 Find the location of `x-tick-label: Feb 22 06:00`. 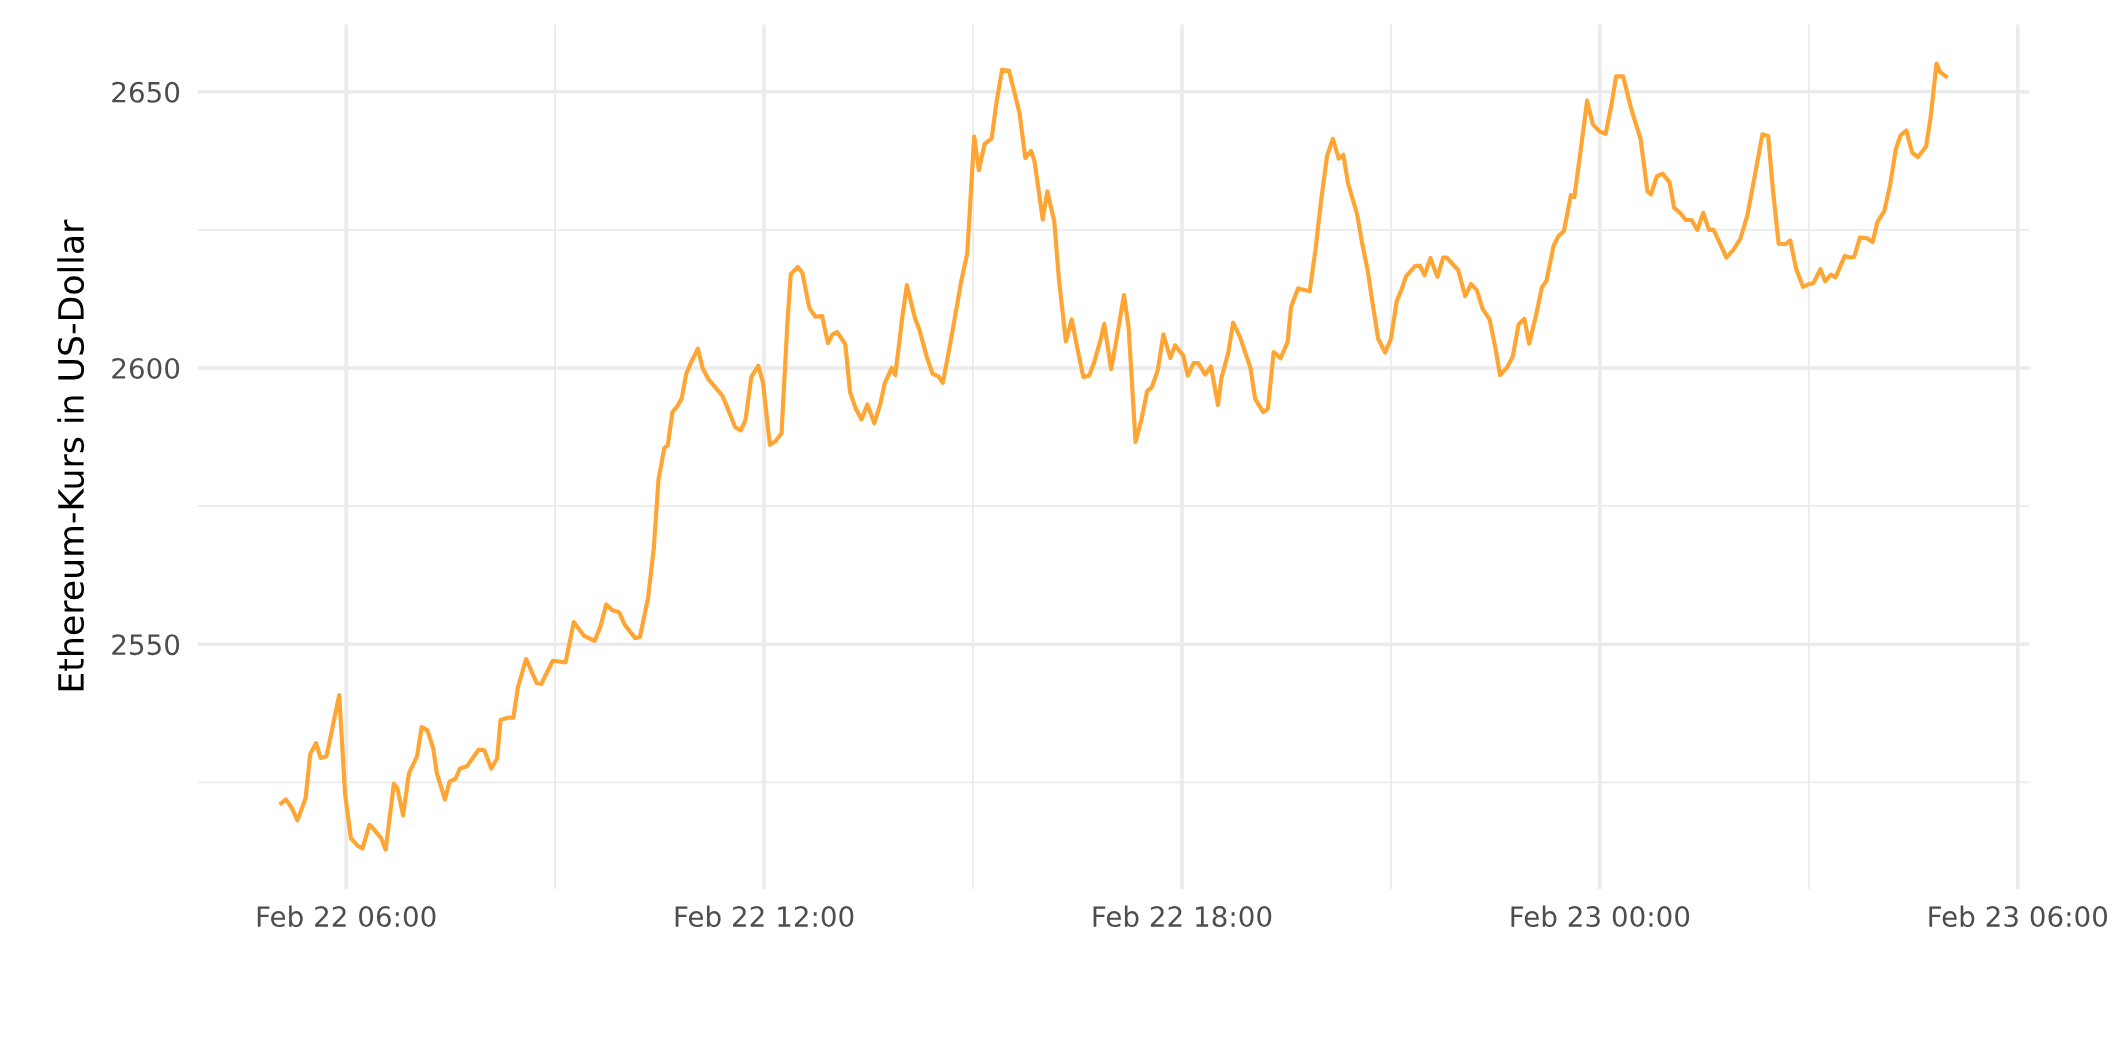

x-tick-label: Feb 22 06:00 is located at coordinates (346, 916).